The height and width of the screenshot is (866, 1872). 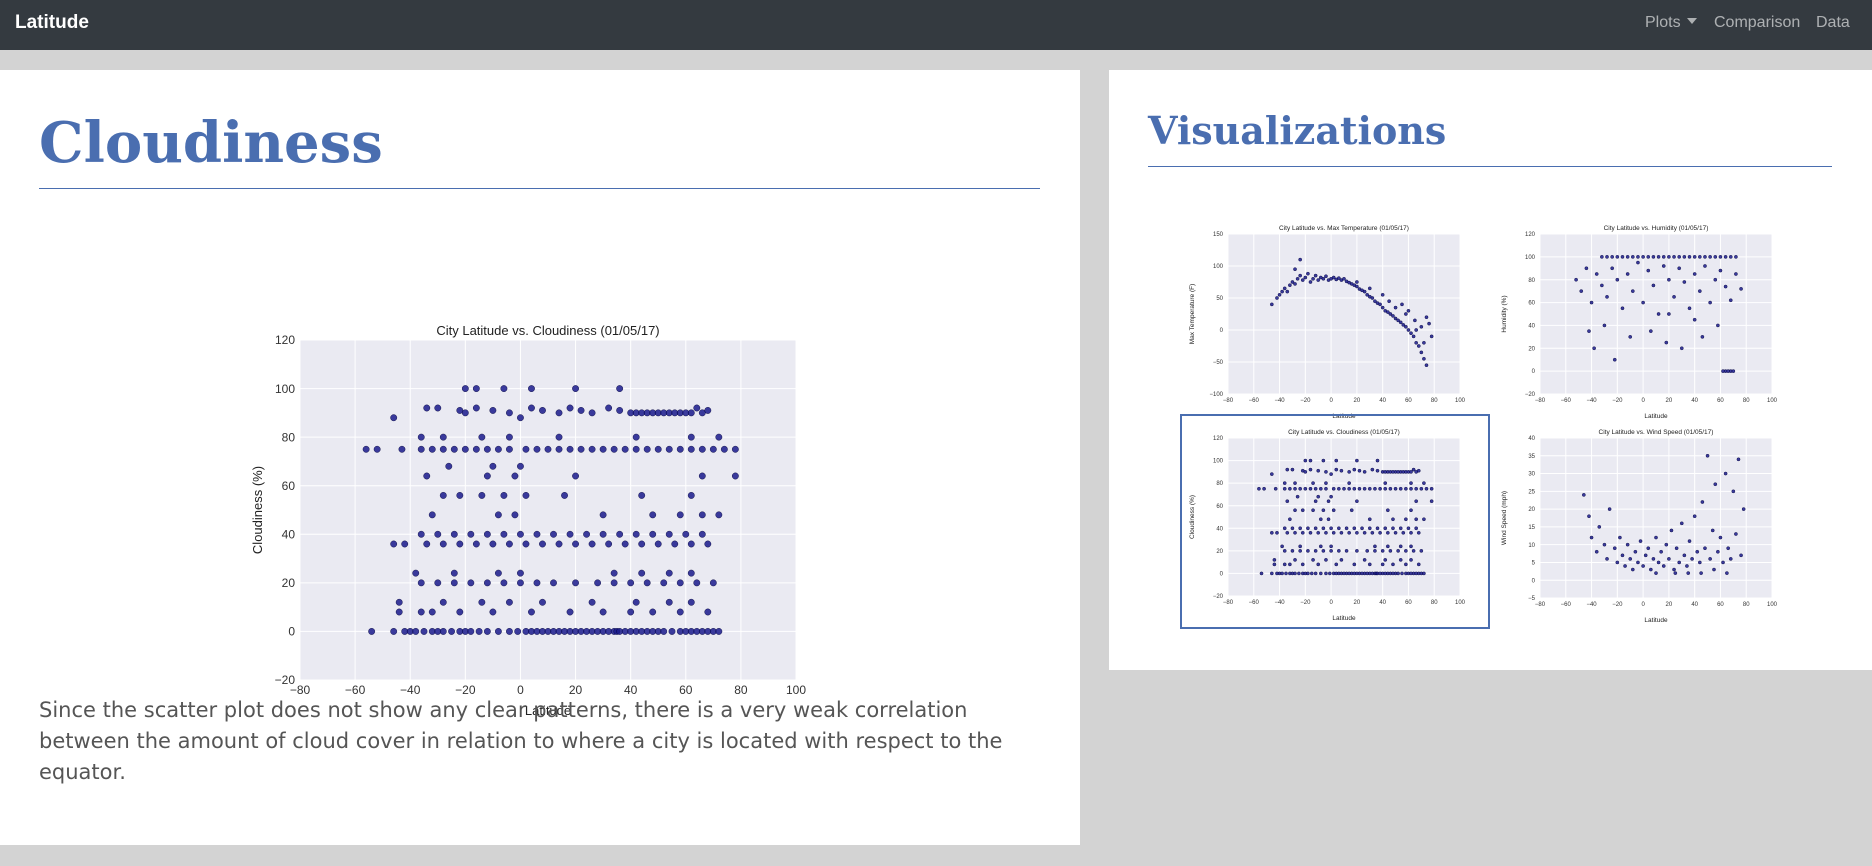 I want to click on nav-plots-dropdown: Plots, so click(x=1671, y=23).